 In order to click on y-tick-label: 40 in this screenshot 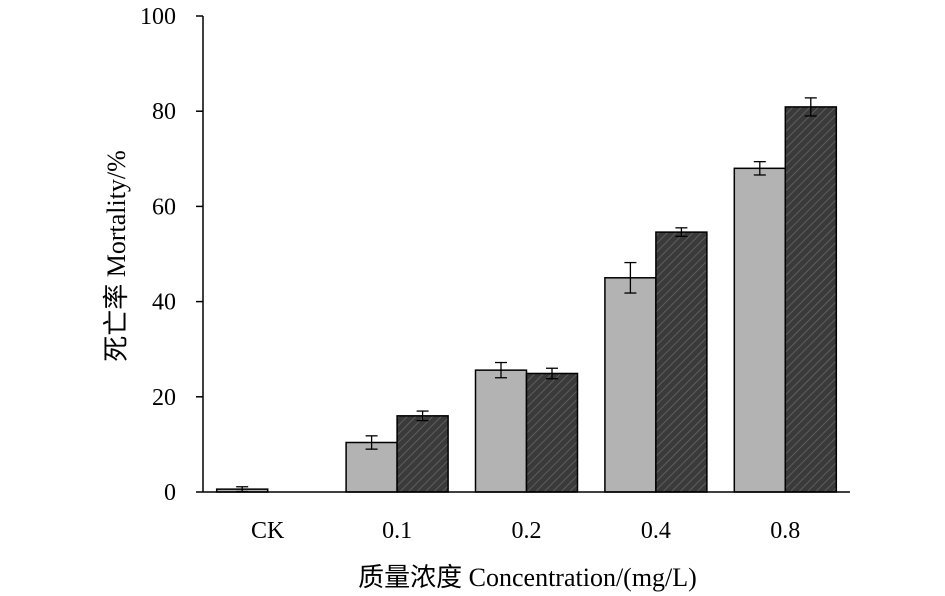, I will do `click(164, 303)`.